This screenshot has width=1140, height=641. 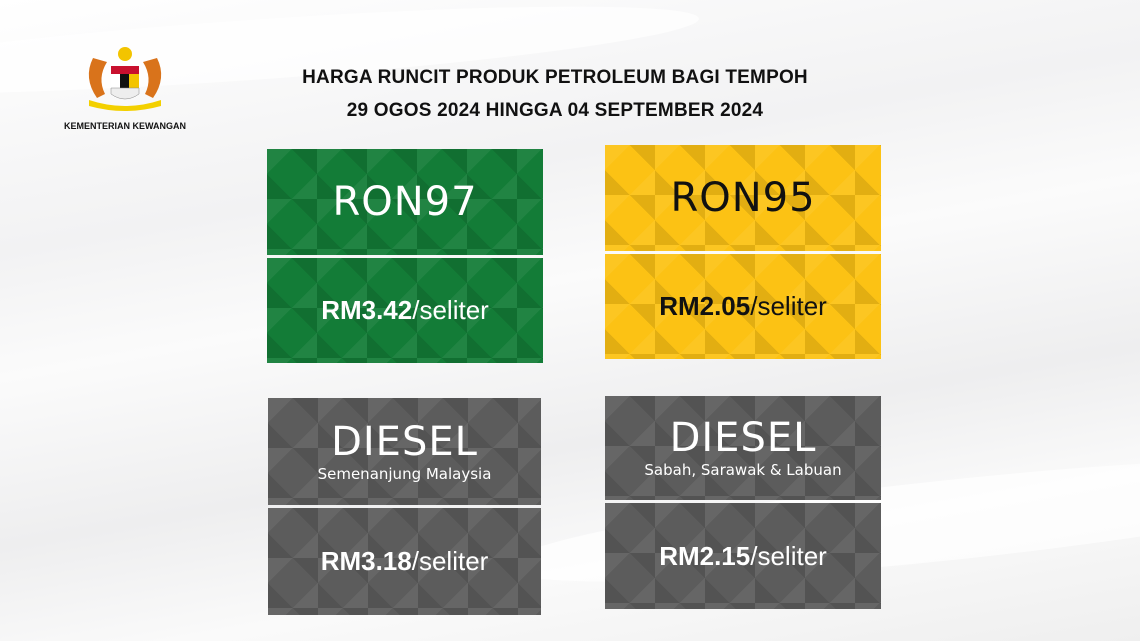 I want to click on price-value: RM3.18, so click(x=366, y=561).